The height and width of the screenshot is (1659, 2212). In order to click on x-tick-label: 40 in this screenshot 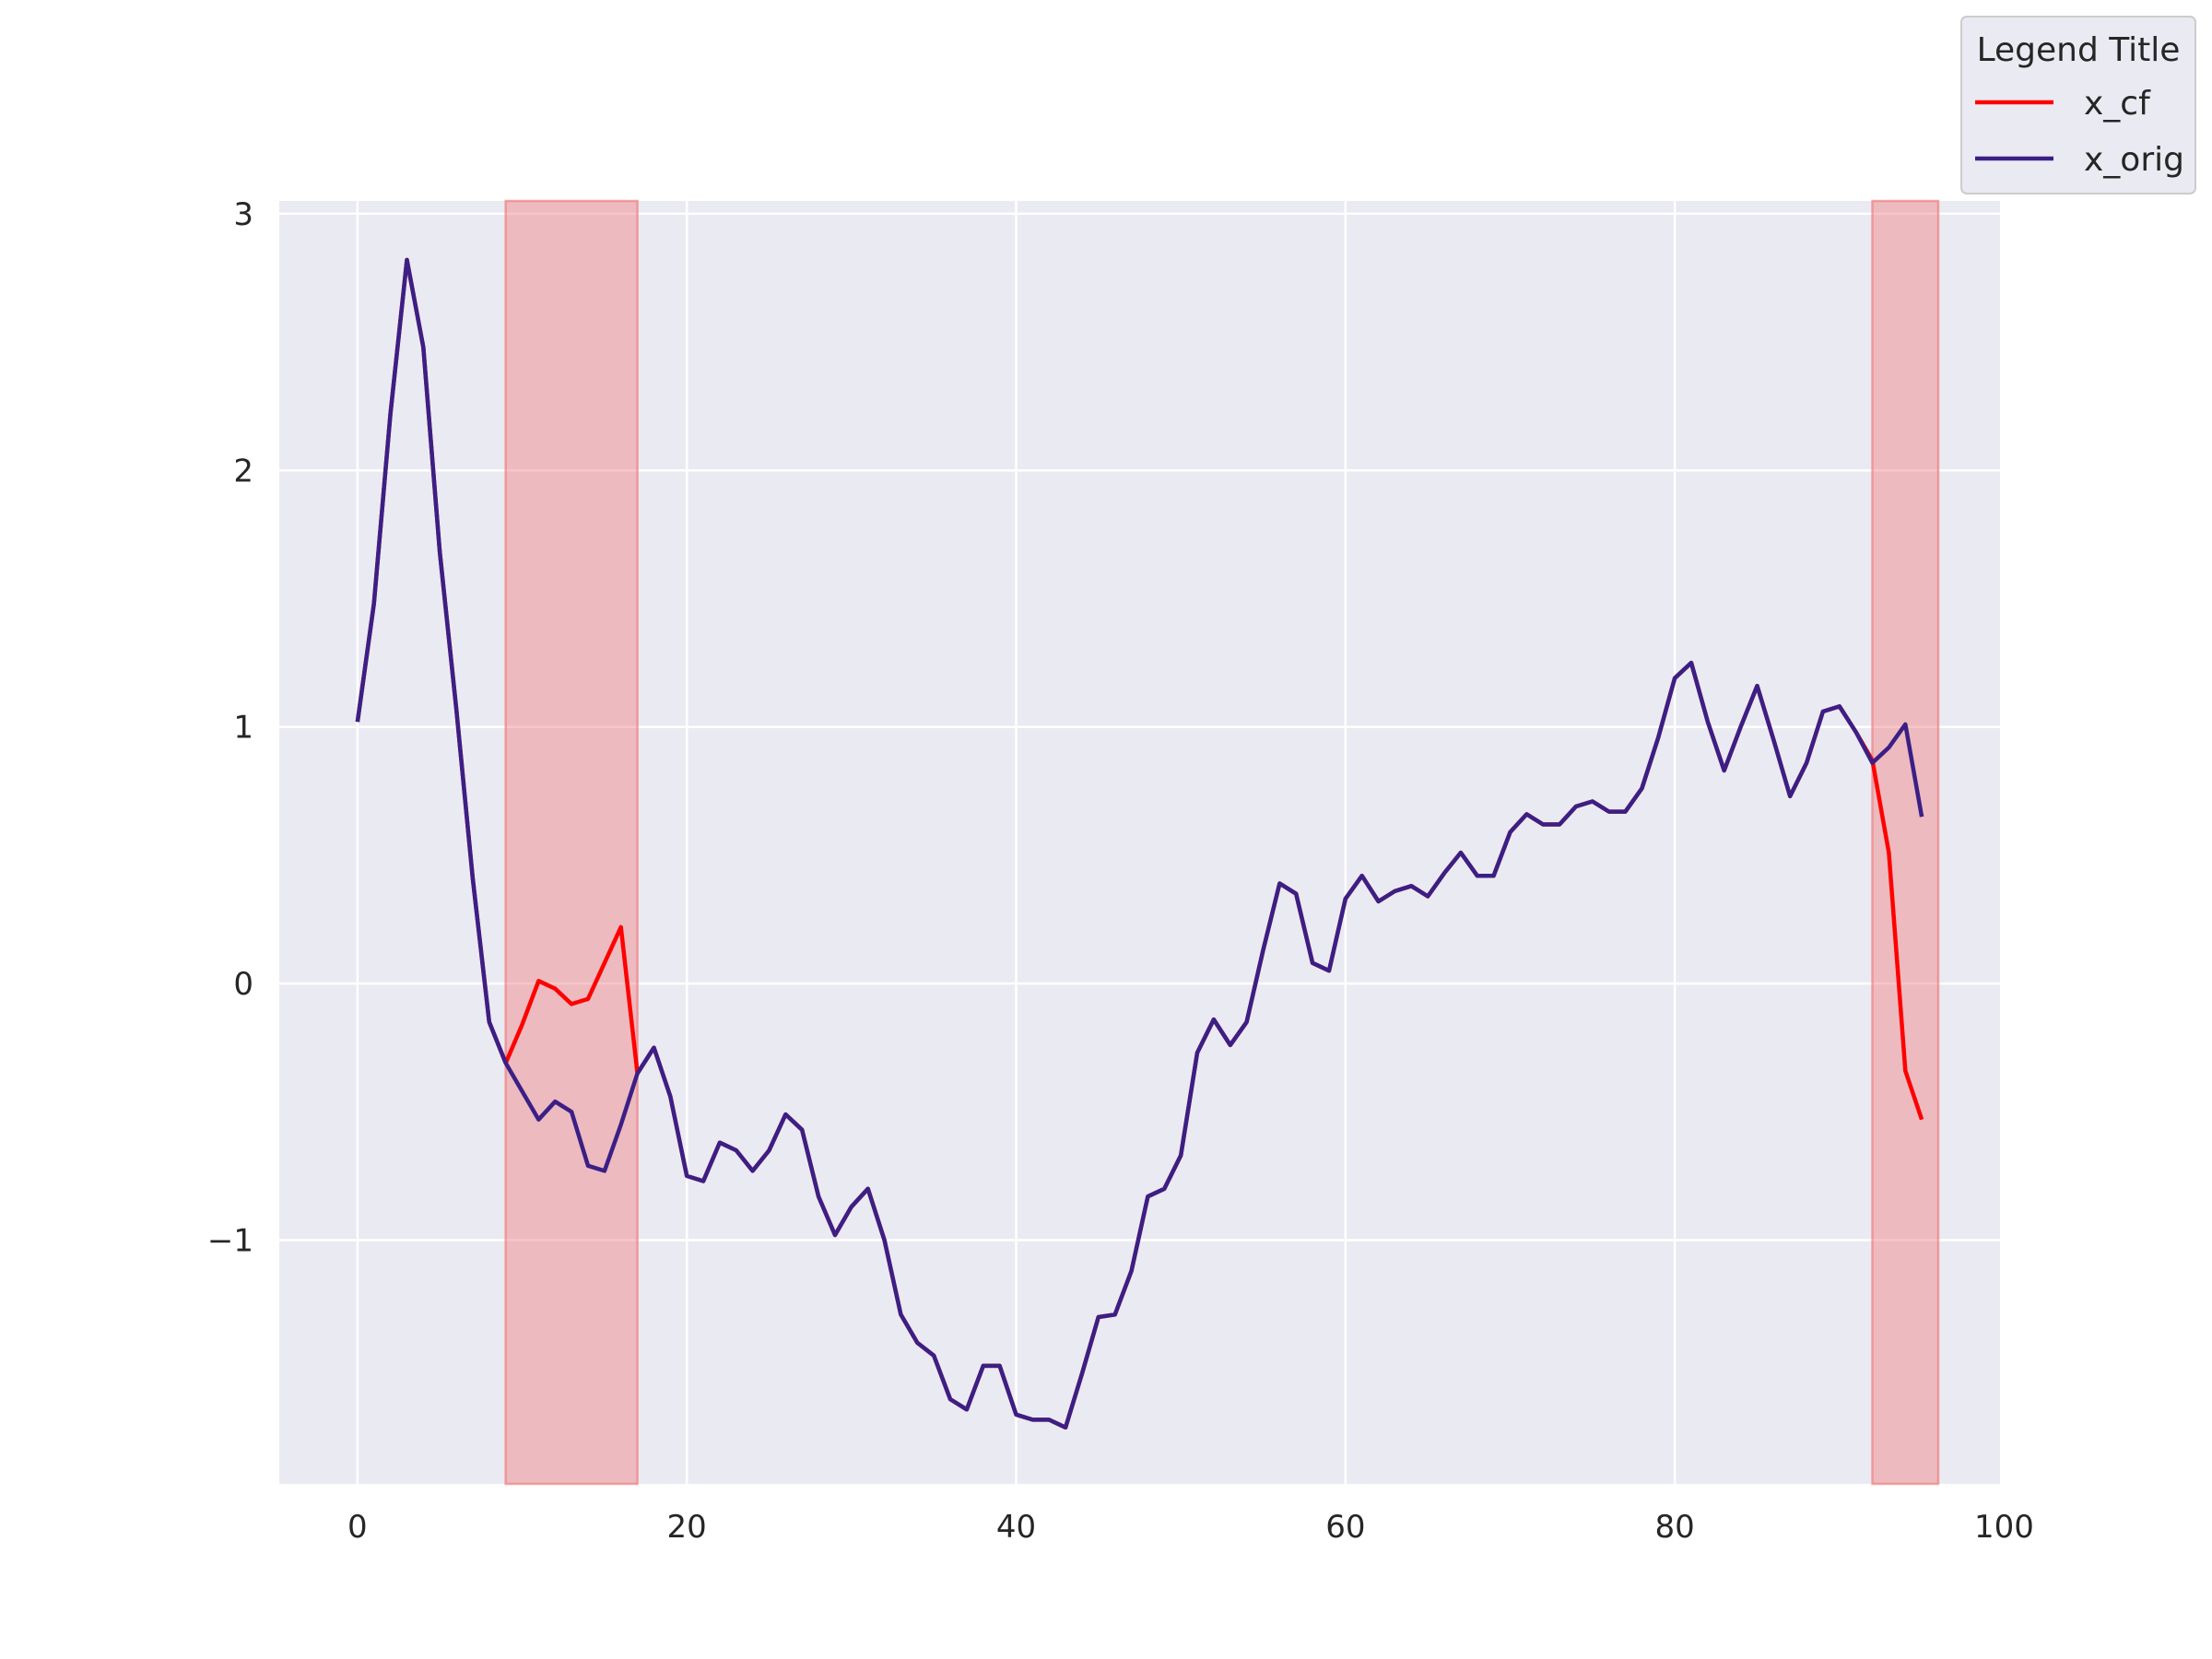, I will do `click(1016, 1527)`.